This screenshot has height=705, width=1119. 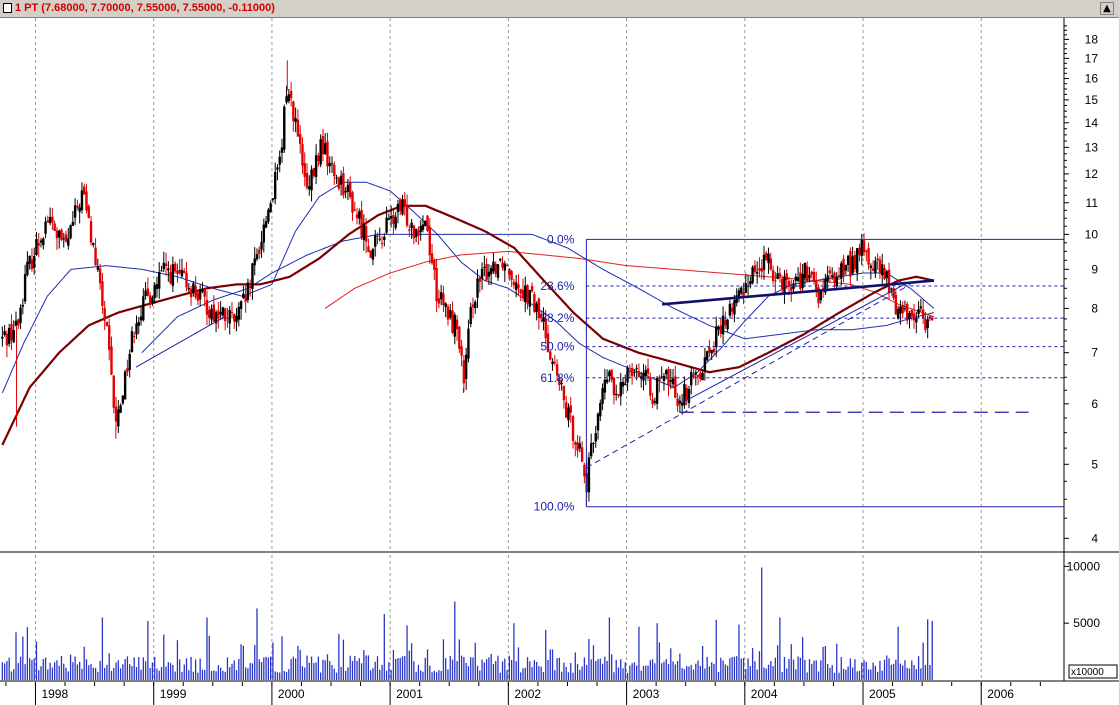 What do you see at coordinates (7, 8) in the screenshot?
I see `window-menu-icon` at bounding box center [7, 8].